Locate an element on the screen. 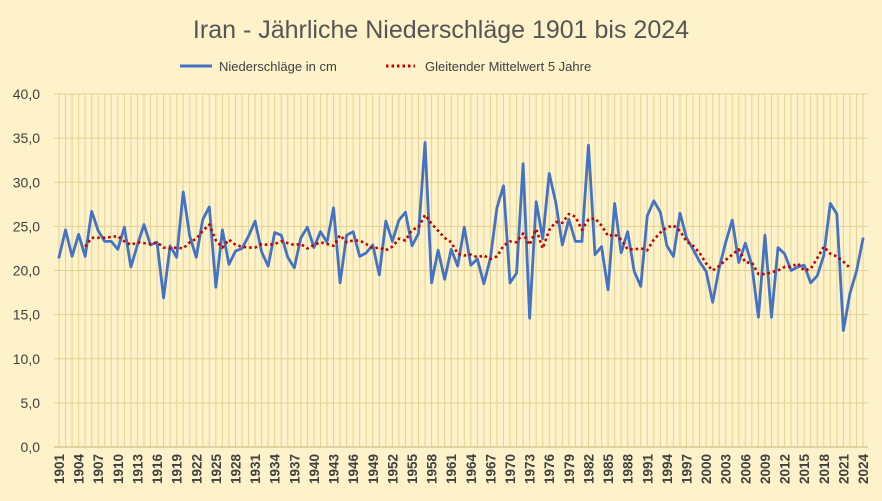 The height and width of the screenshot is (501, 882). x-tick-label: 2021 is located at coordinates (843, 469).